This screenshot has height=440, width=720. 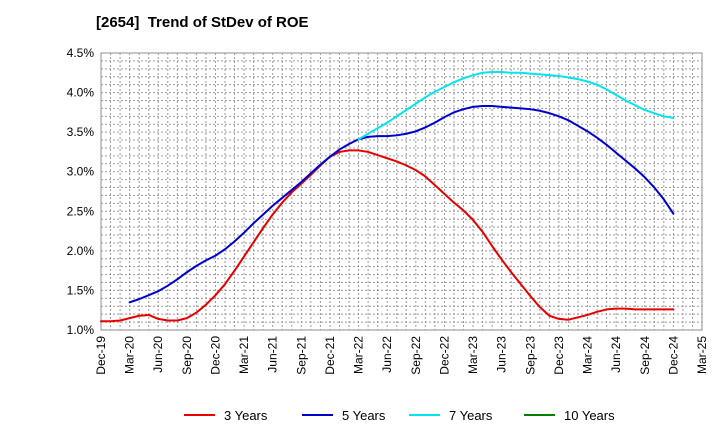 What do you see at coordinates (187, 355) in the screenshot?
I see `x-tick-label: Sep-20` at bounding box center [187, 355].